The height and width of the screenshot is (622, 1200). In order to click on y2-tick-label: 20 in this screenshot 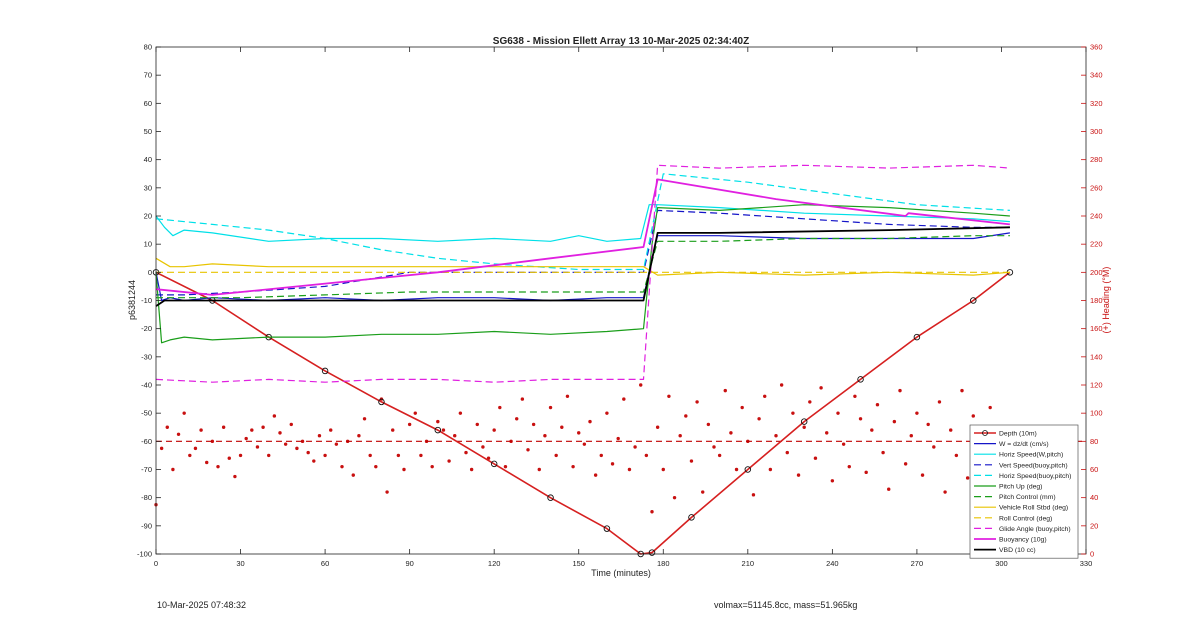, I will do `click(1094, 525)`.